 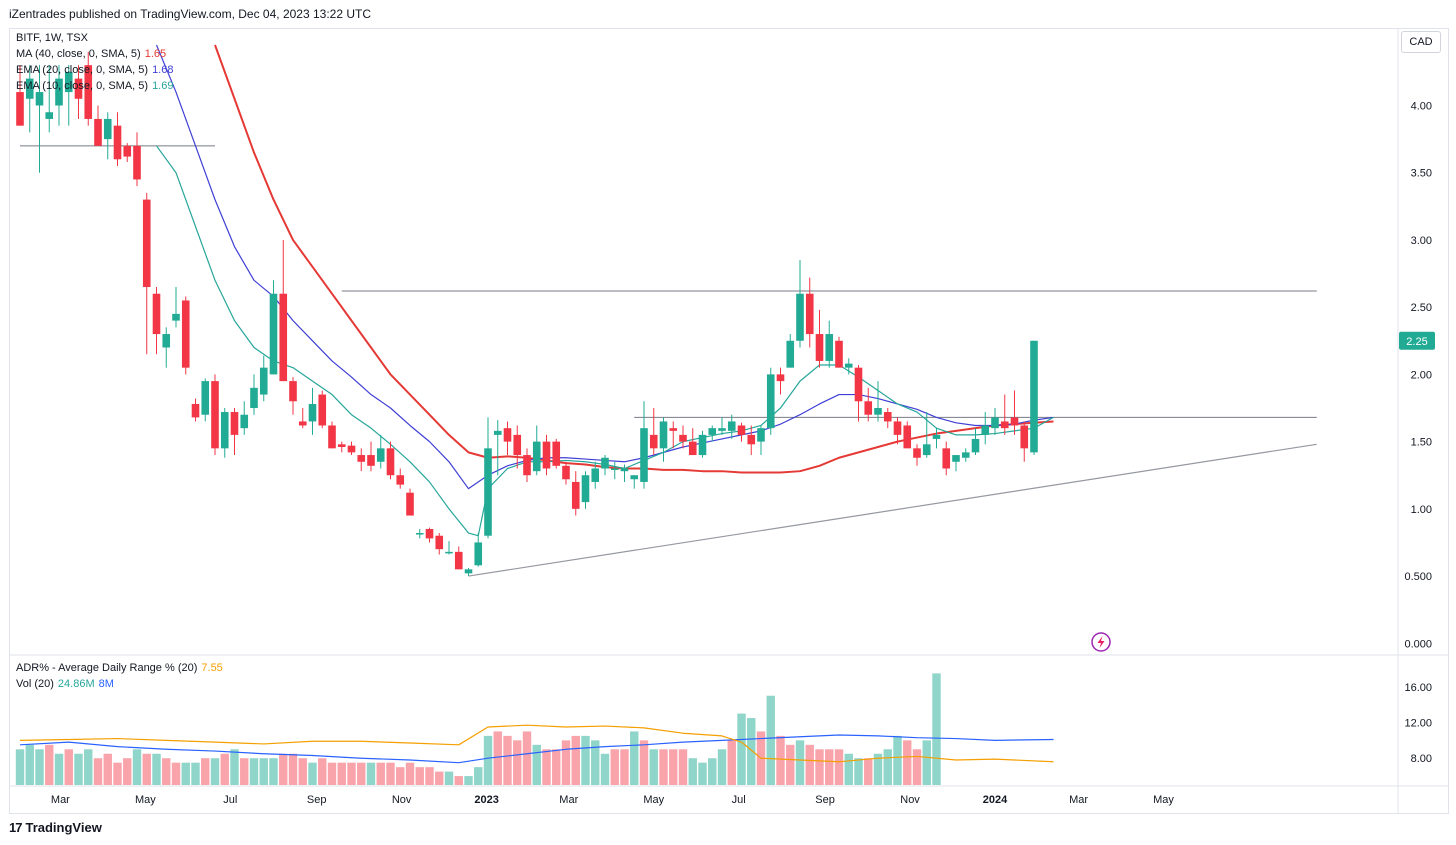 I want to click on price-tick-label: 0.500, so click(x=1418, y=577).